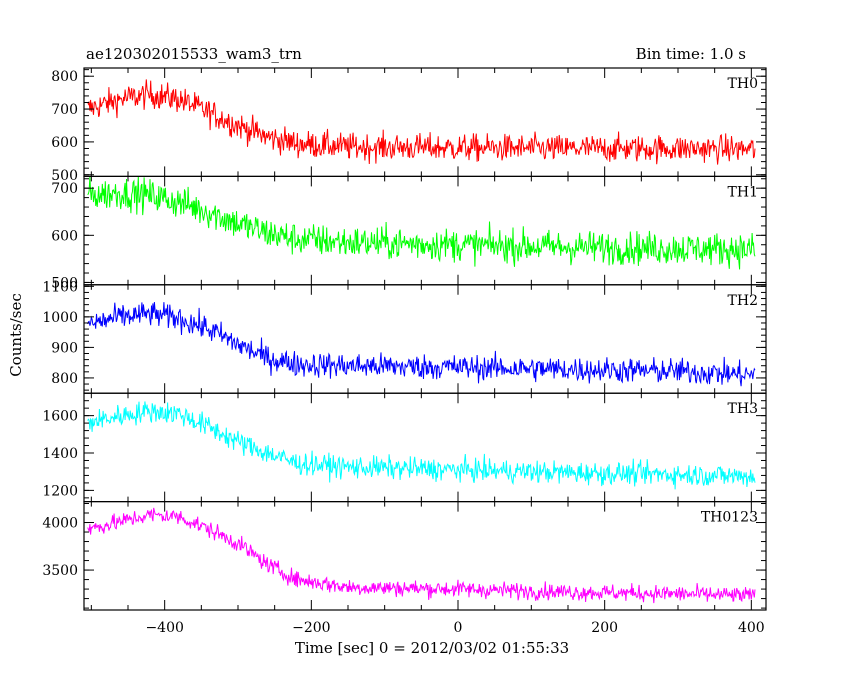  What do you see at coordinates (458, 628) in the screenshot?
I see `x-tick-label: 0` at bounding box center [458, 628].